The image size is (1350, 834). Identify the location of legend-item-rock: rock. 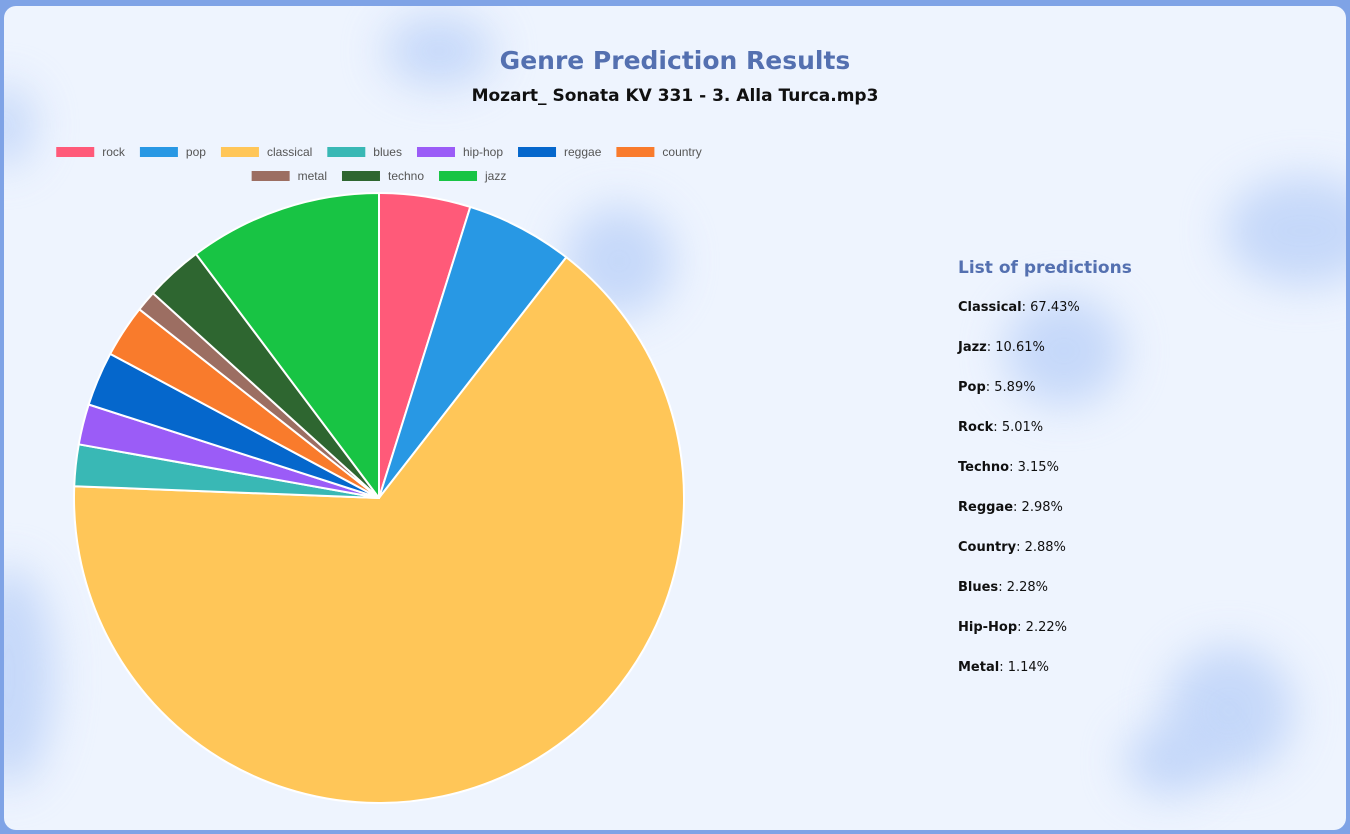
(91, 152).